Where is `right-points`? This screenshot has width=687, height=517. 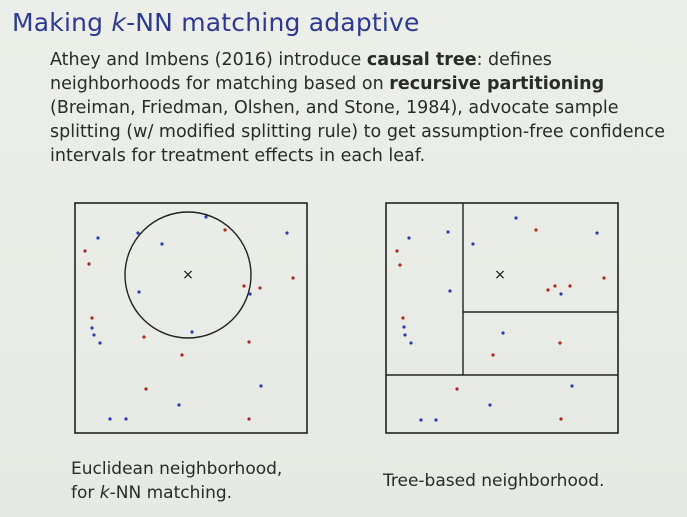 right-points is located at coordinates (500, 319).